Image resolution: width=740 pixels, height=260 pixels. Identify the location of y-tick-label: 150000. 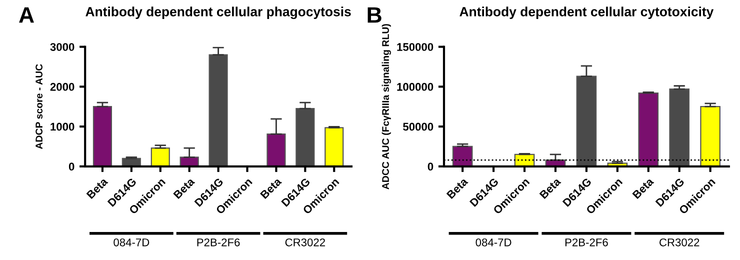
(415, 47).